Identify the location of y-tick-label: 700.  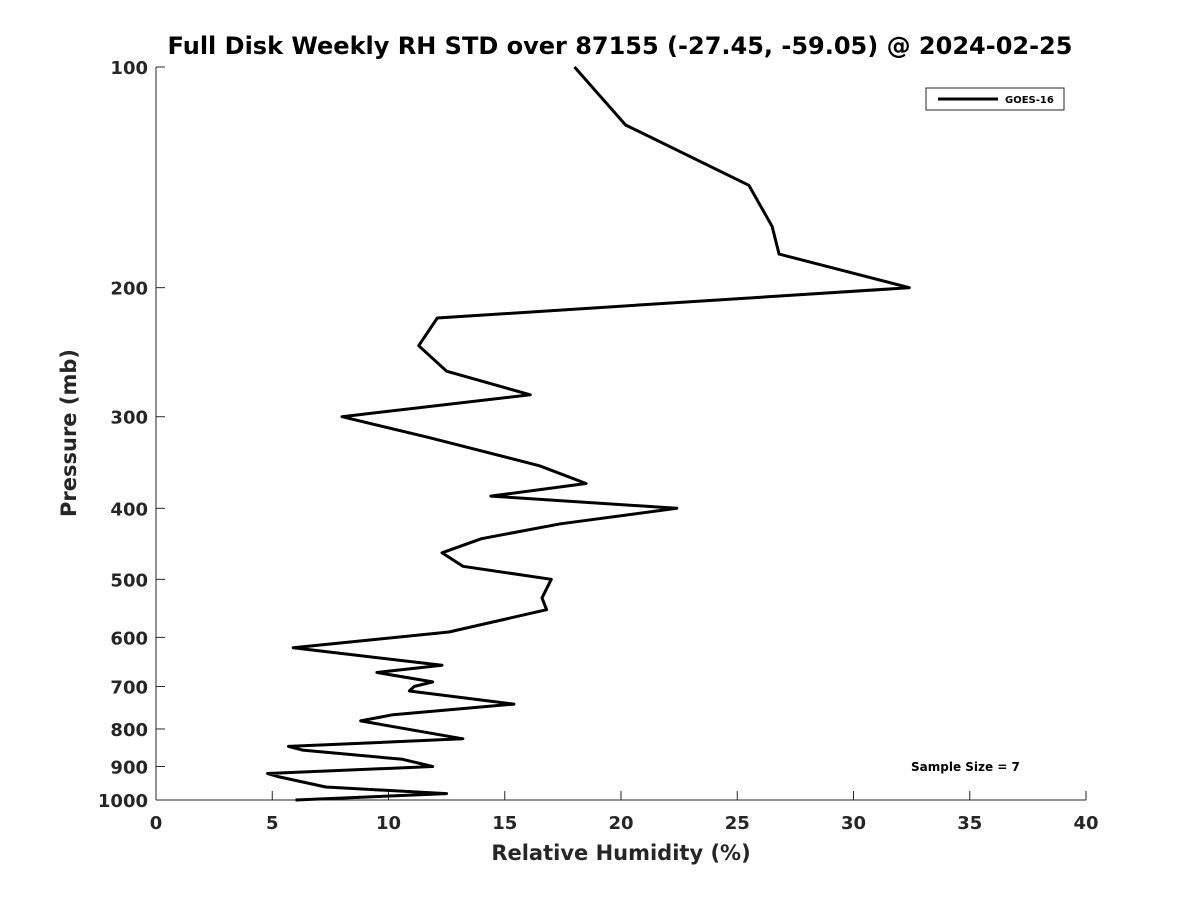
(129, 687).